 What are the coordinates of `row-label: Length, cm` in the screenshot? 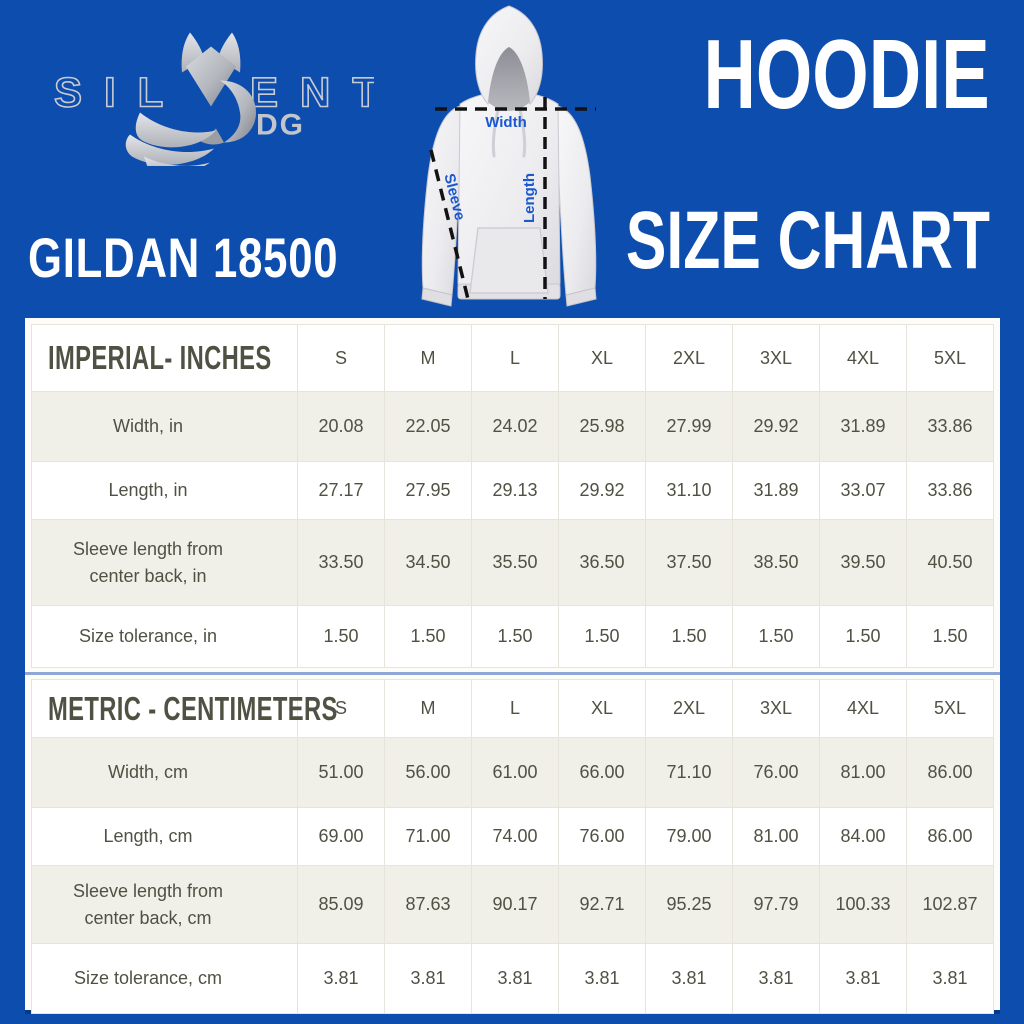 It's located at (164, 836).